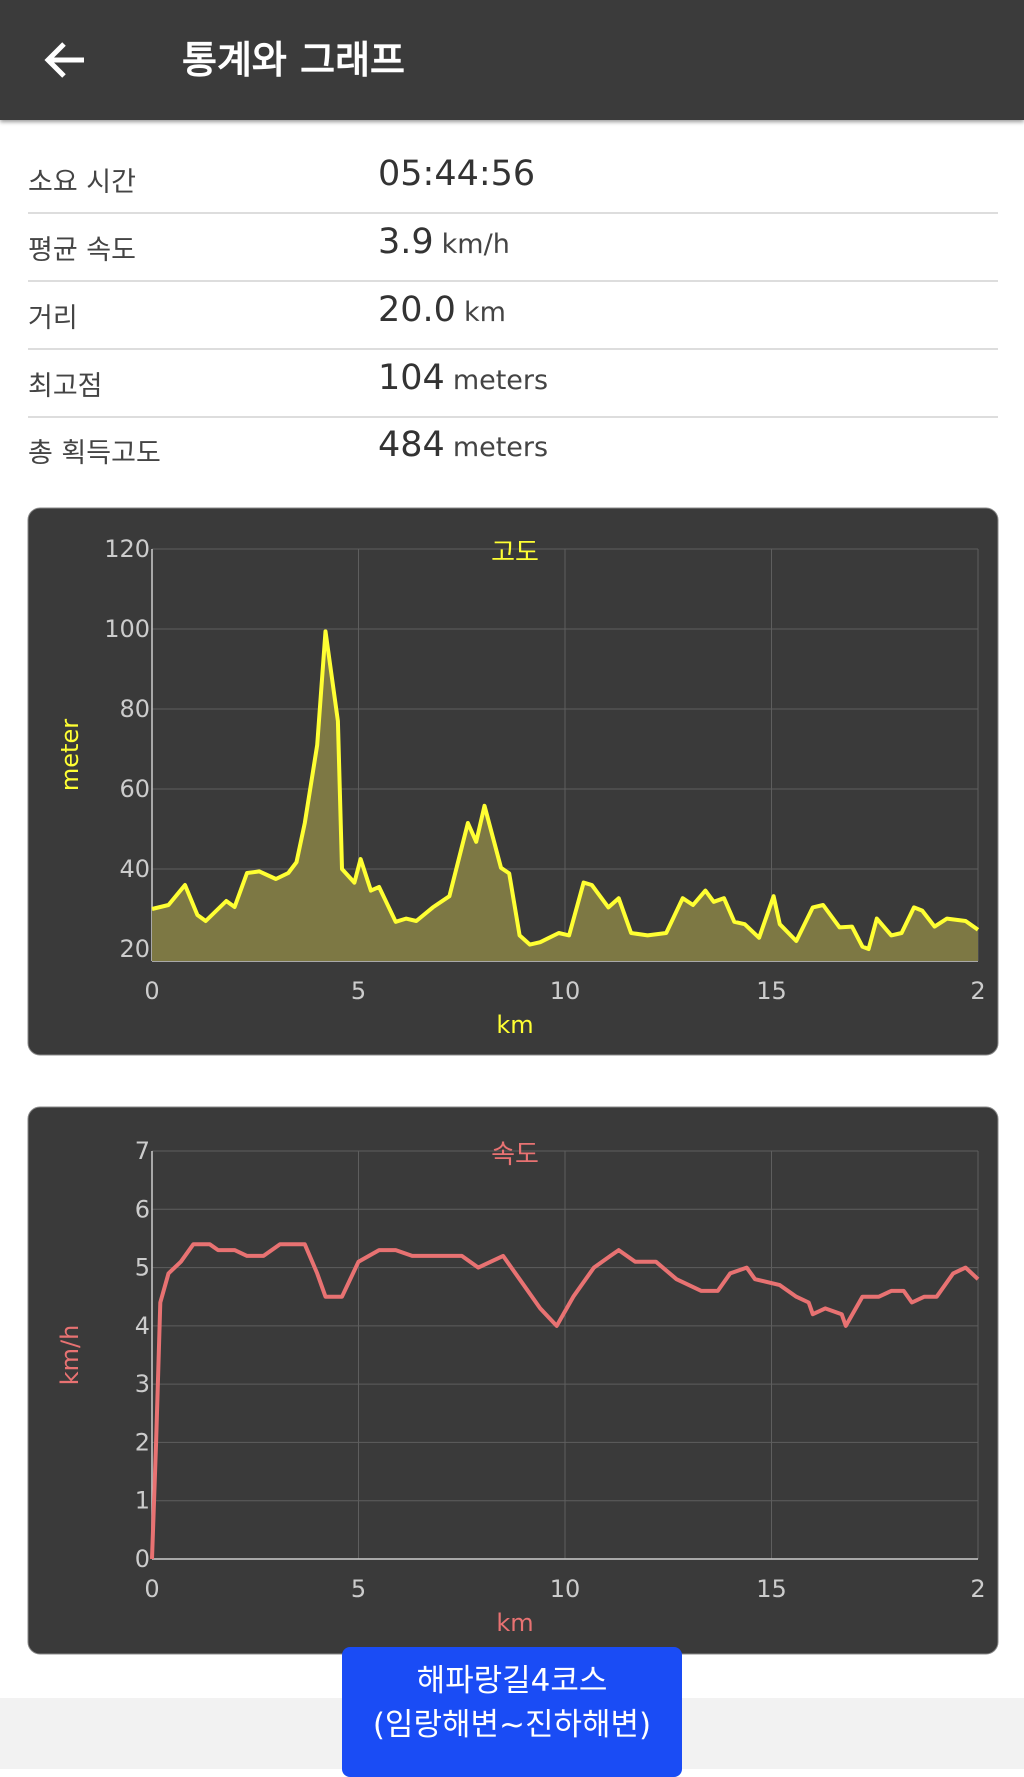 The image size is (1024, 1777). Describe the element at coordinates (484, 312) in the screenshot. I see `stat-unit: km` at that location.